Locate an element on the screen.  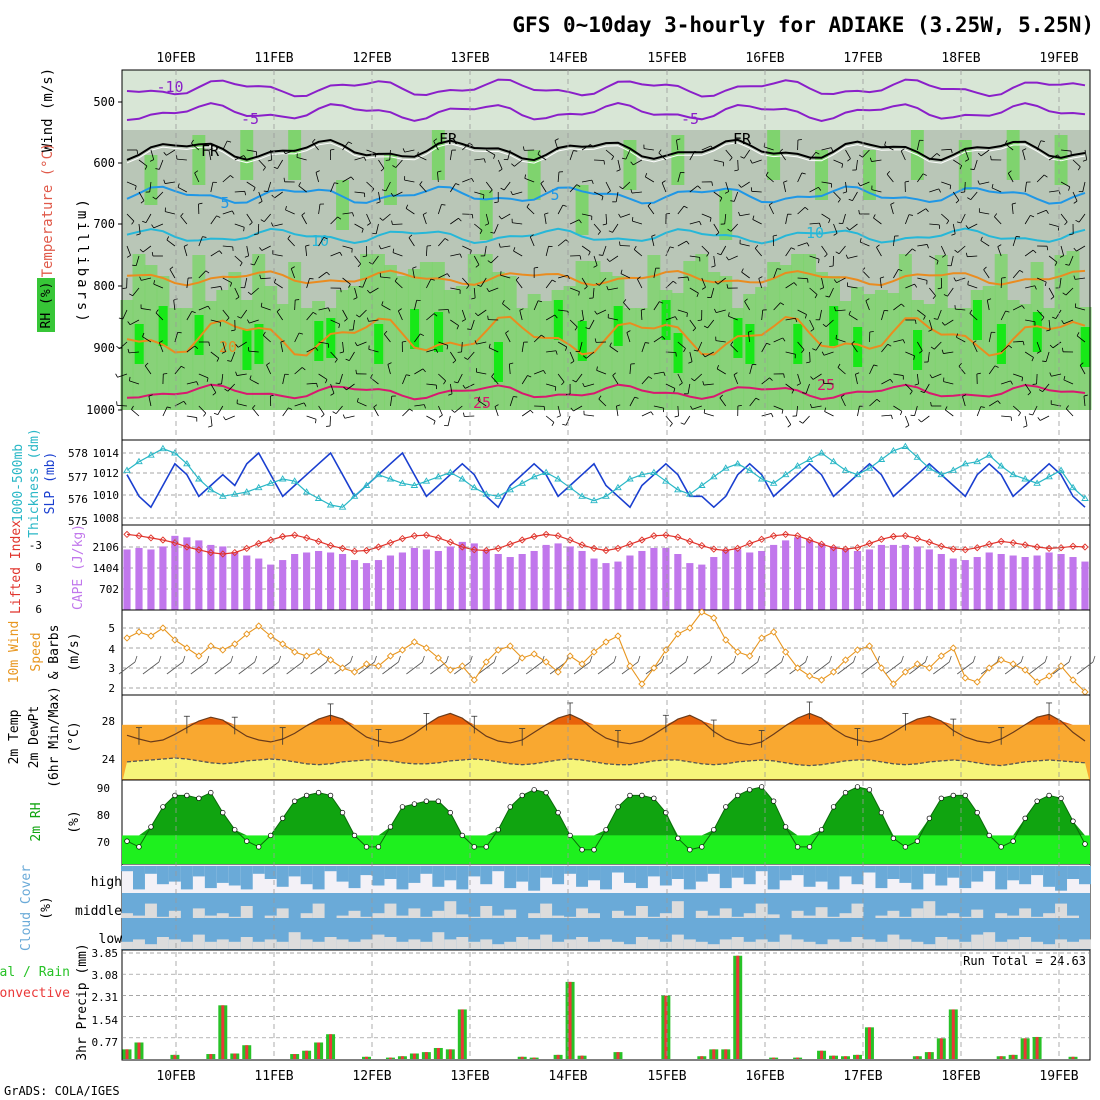
contour-label: 25 is located at coordinates (826, 385).